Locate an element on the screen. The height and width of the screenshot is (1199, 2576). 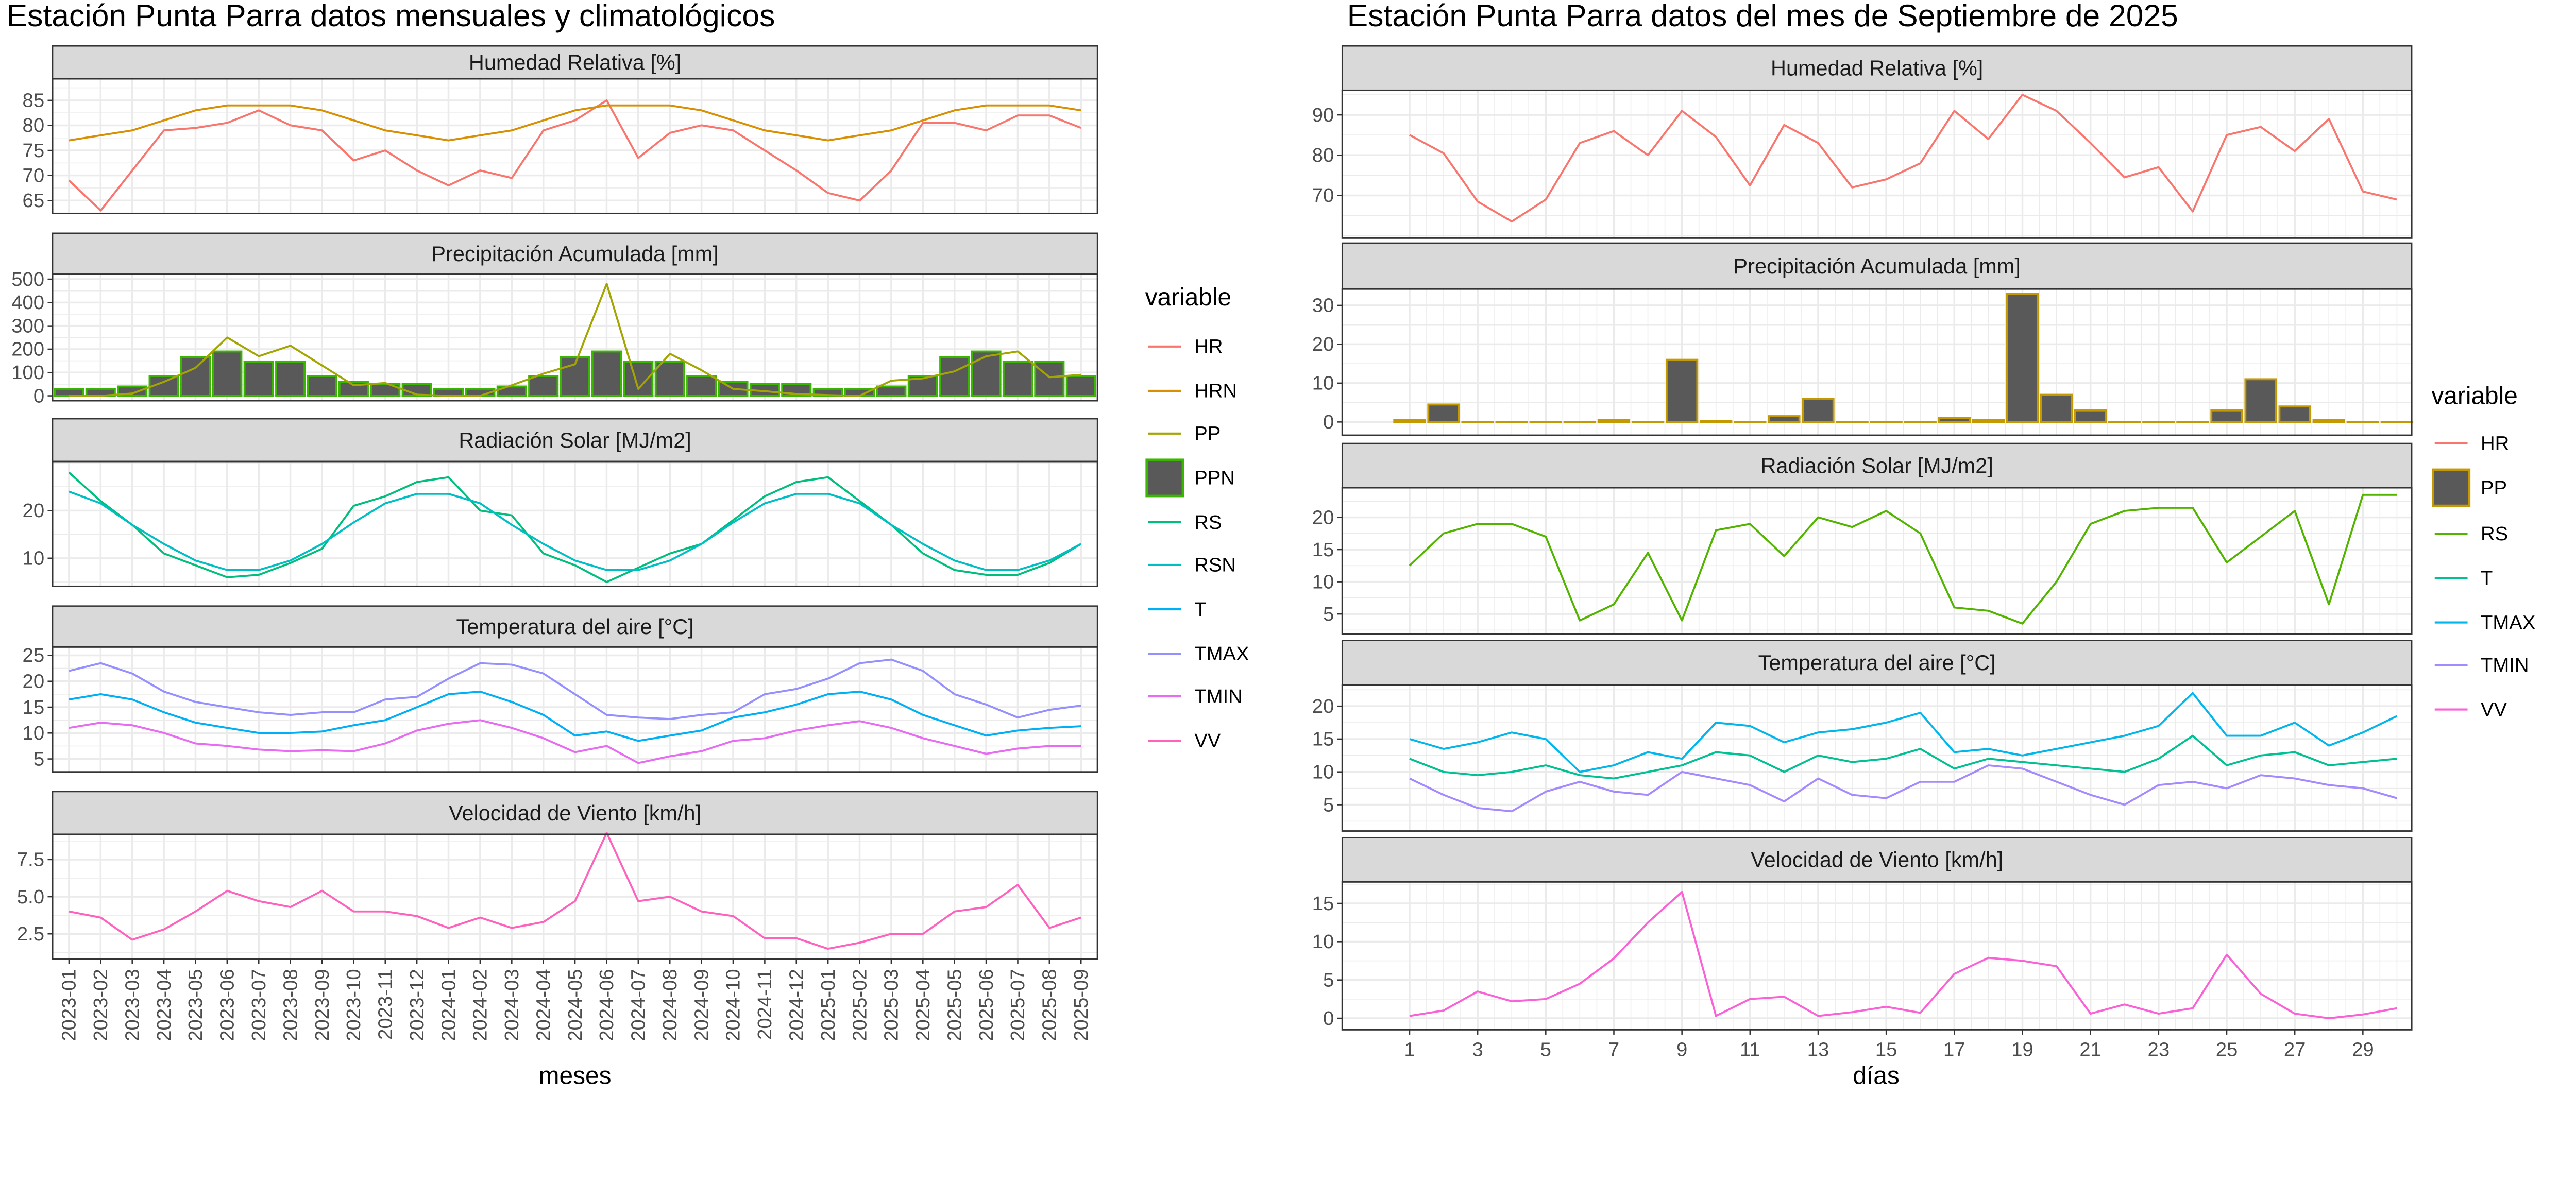
x-tick-label: 2025-03 is located at coordinates (891, 1005).